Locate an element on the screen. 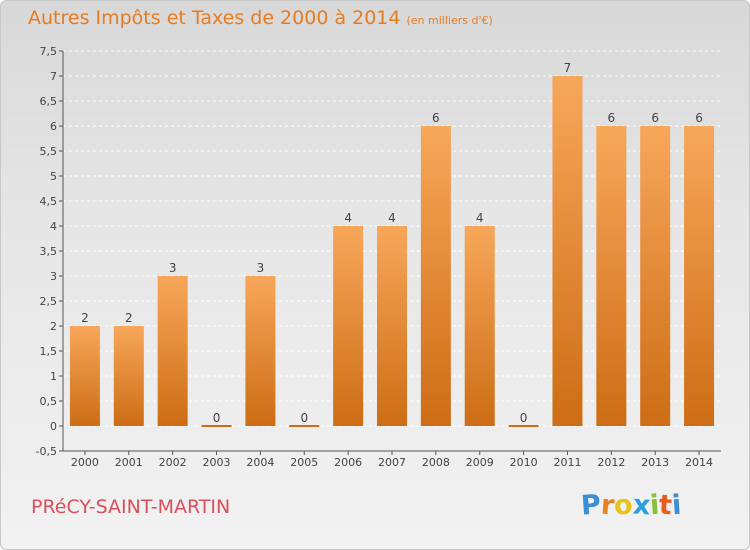 This screenshot has height=550, width=750. x-tick-label: 2007 is located at coordinates (392, 462).